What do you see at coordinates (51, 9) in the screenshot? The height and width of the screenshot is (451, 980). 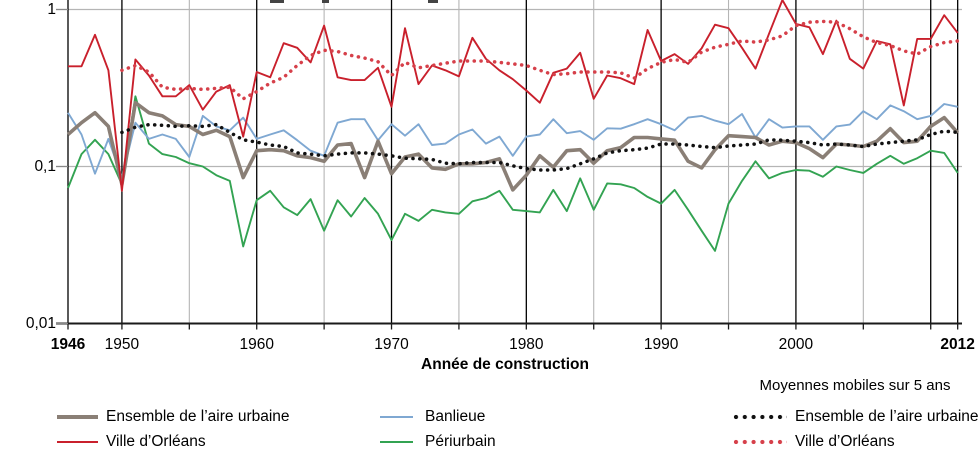 I see `y-tick-1: 1` at bounding box center [51, 9].